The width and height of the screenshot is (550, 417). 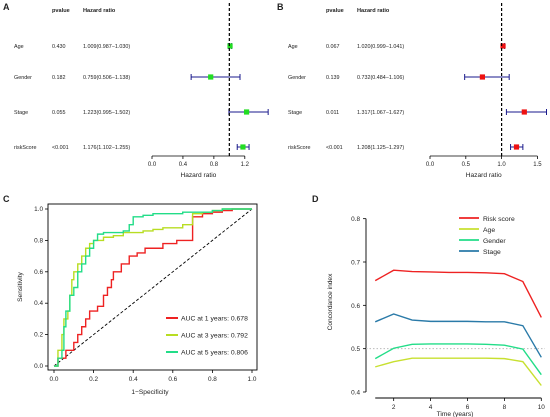 What do you see at coordinates (455, 414) in the screenshot?
I see `x-axis-title-d: Time (years)` at bounding box center [455, 414].